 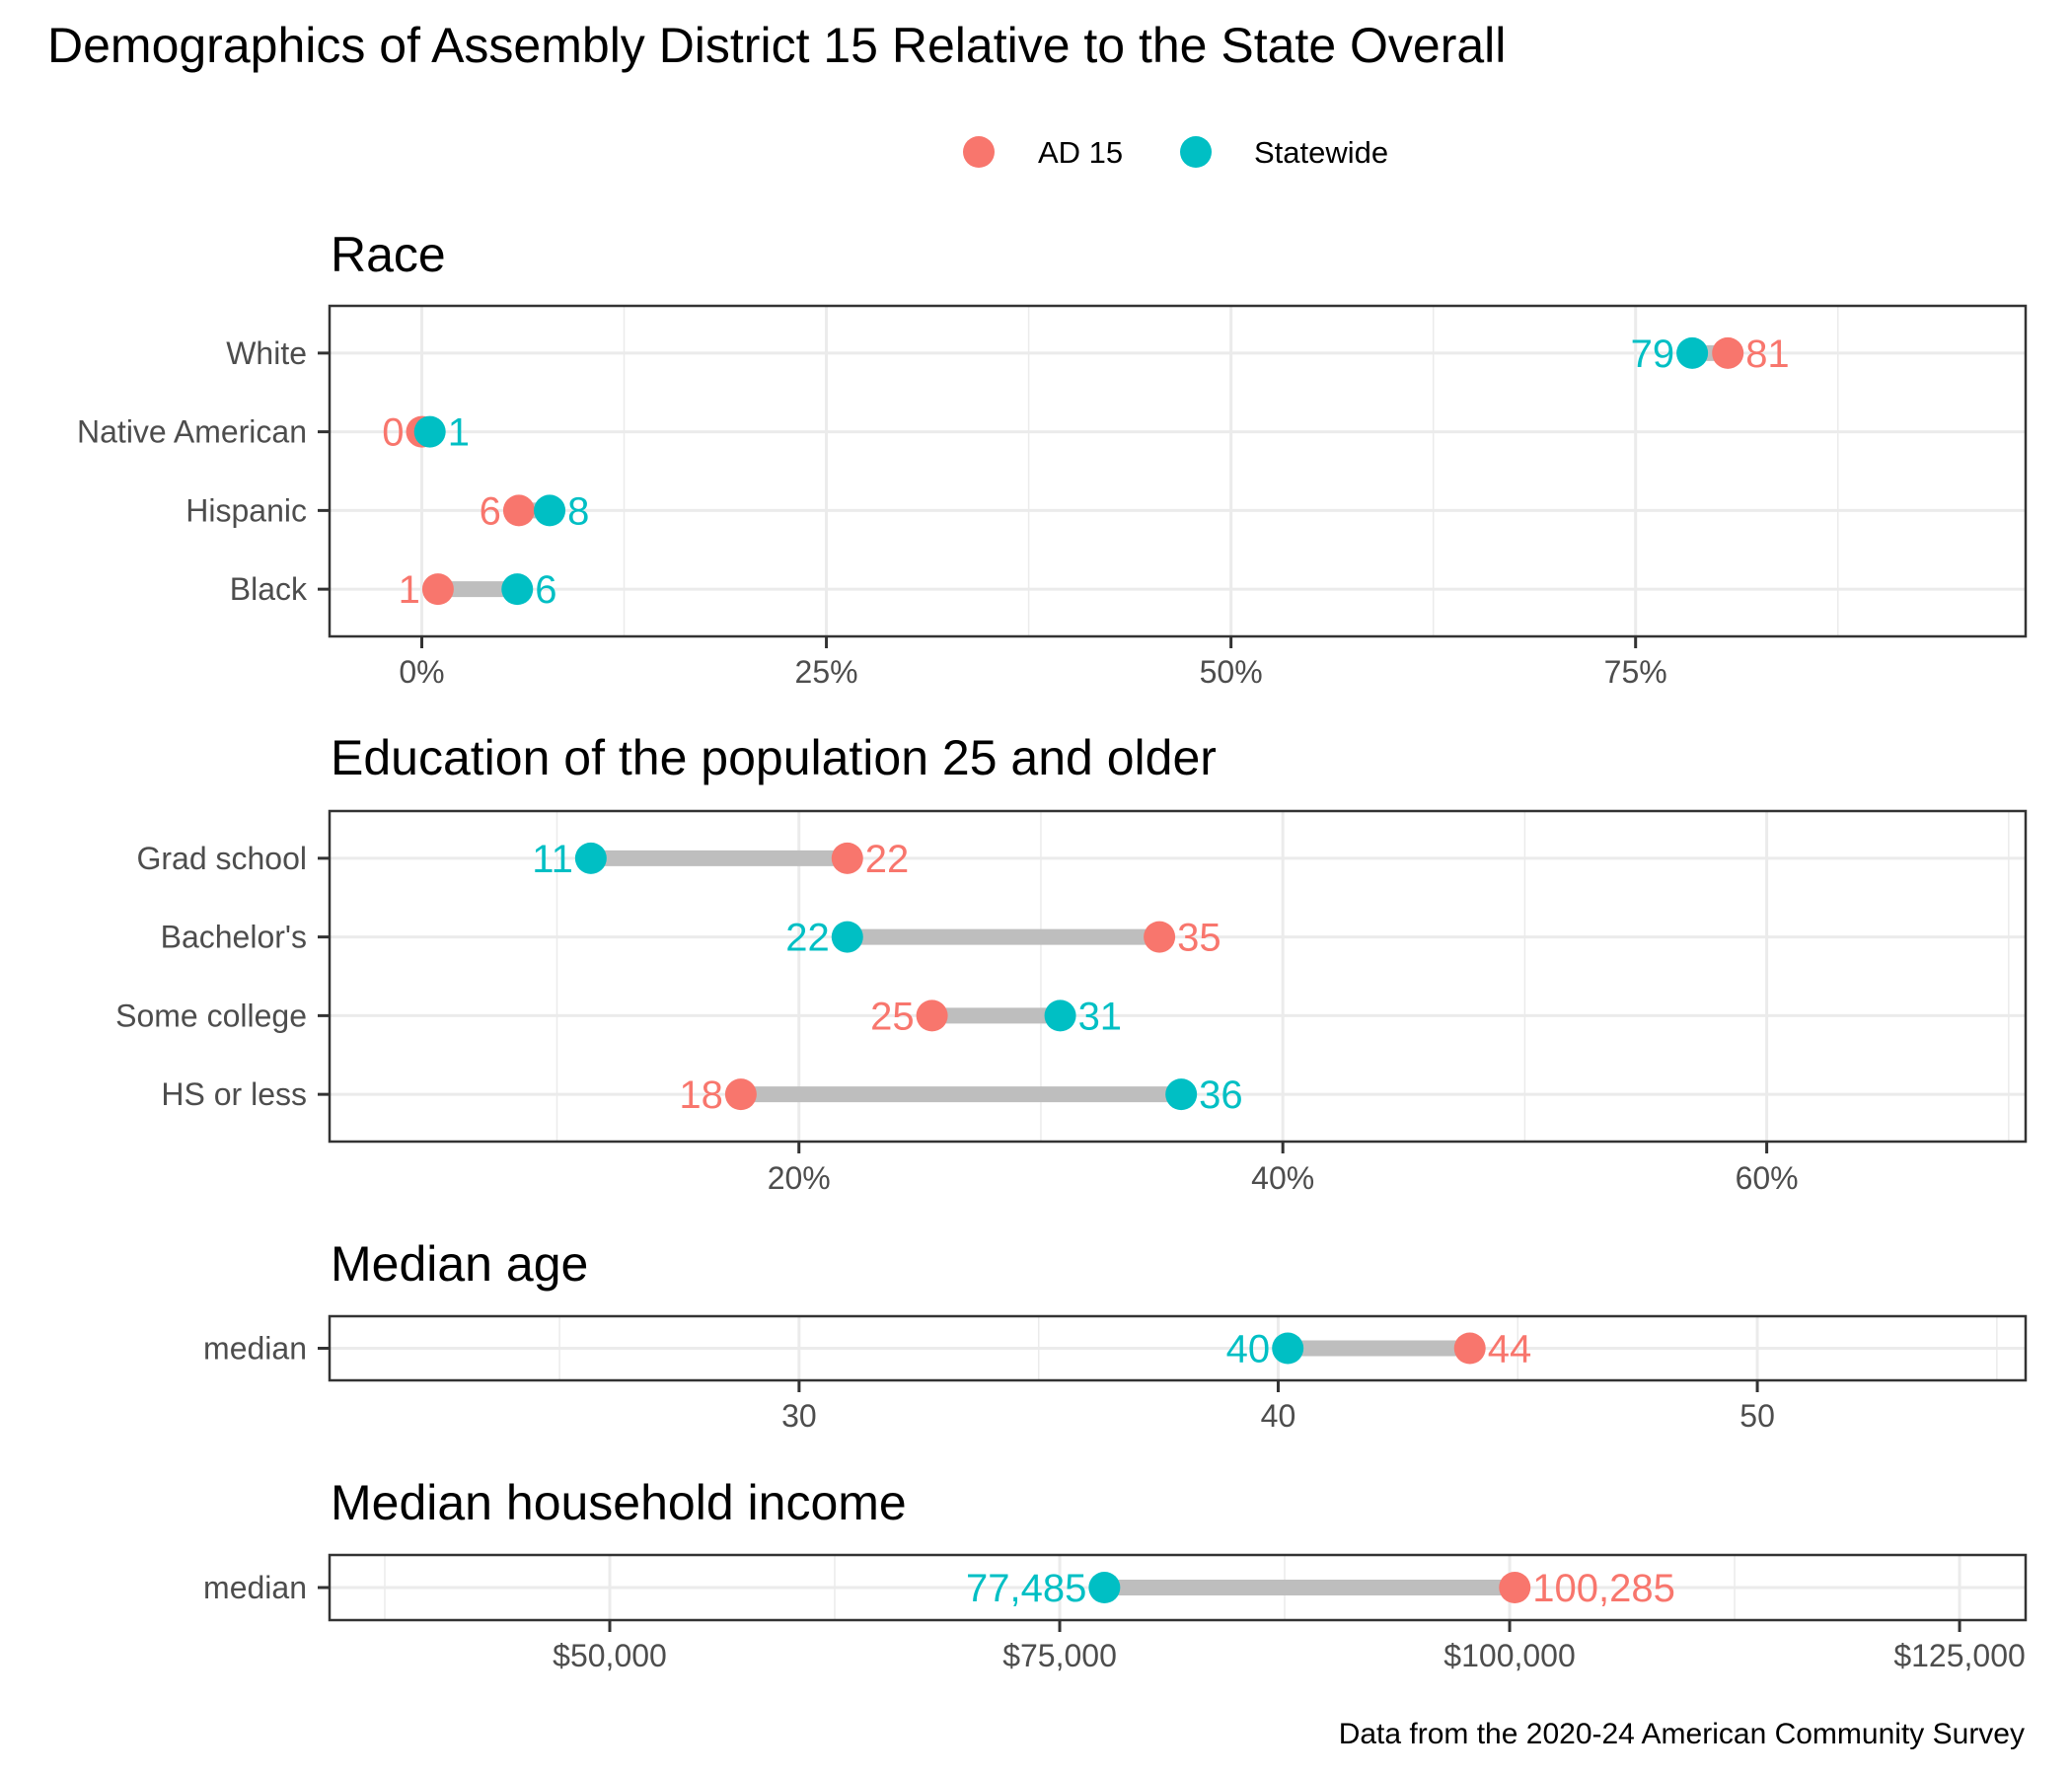 I want to click on x-tick-label: 30, so click(x=799, y=1416).